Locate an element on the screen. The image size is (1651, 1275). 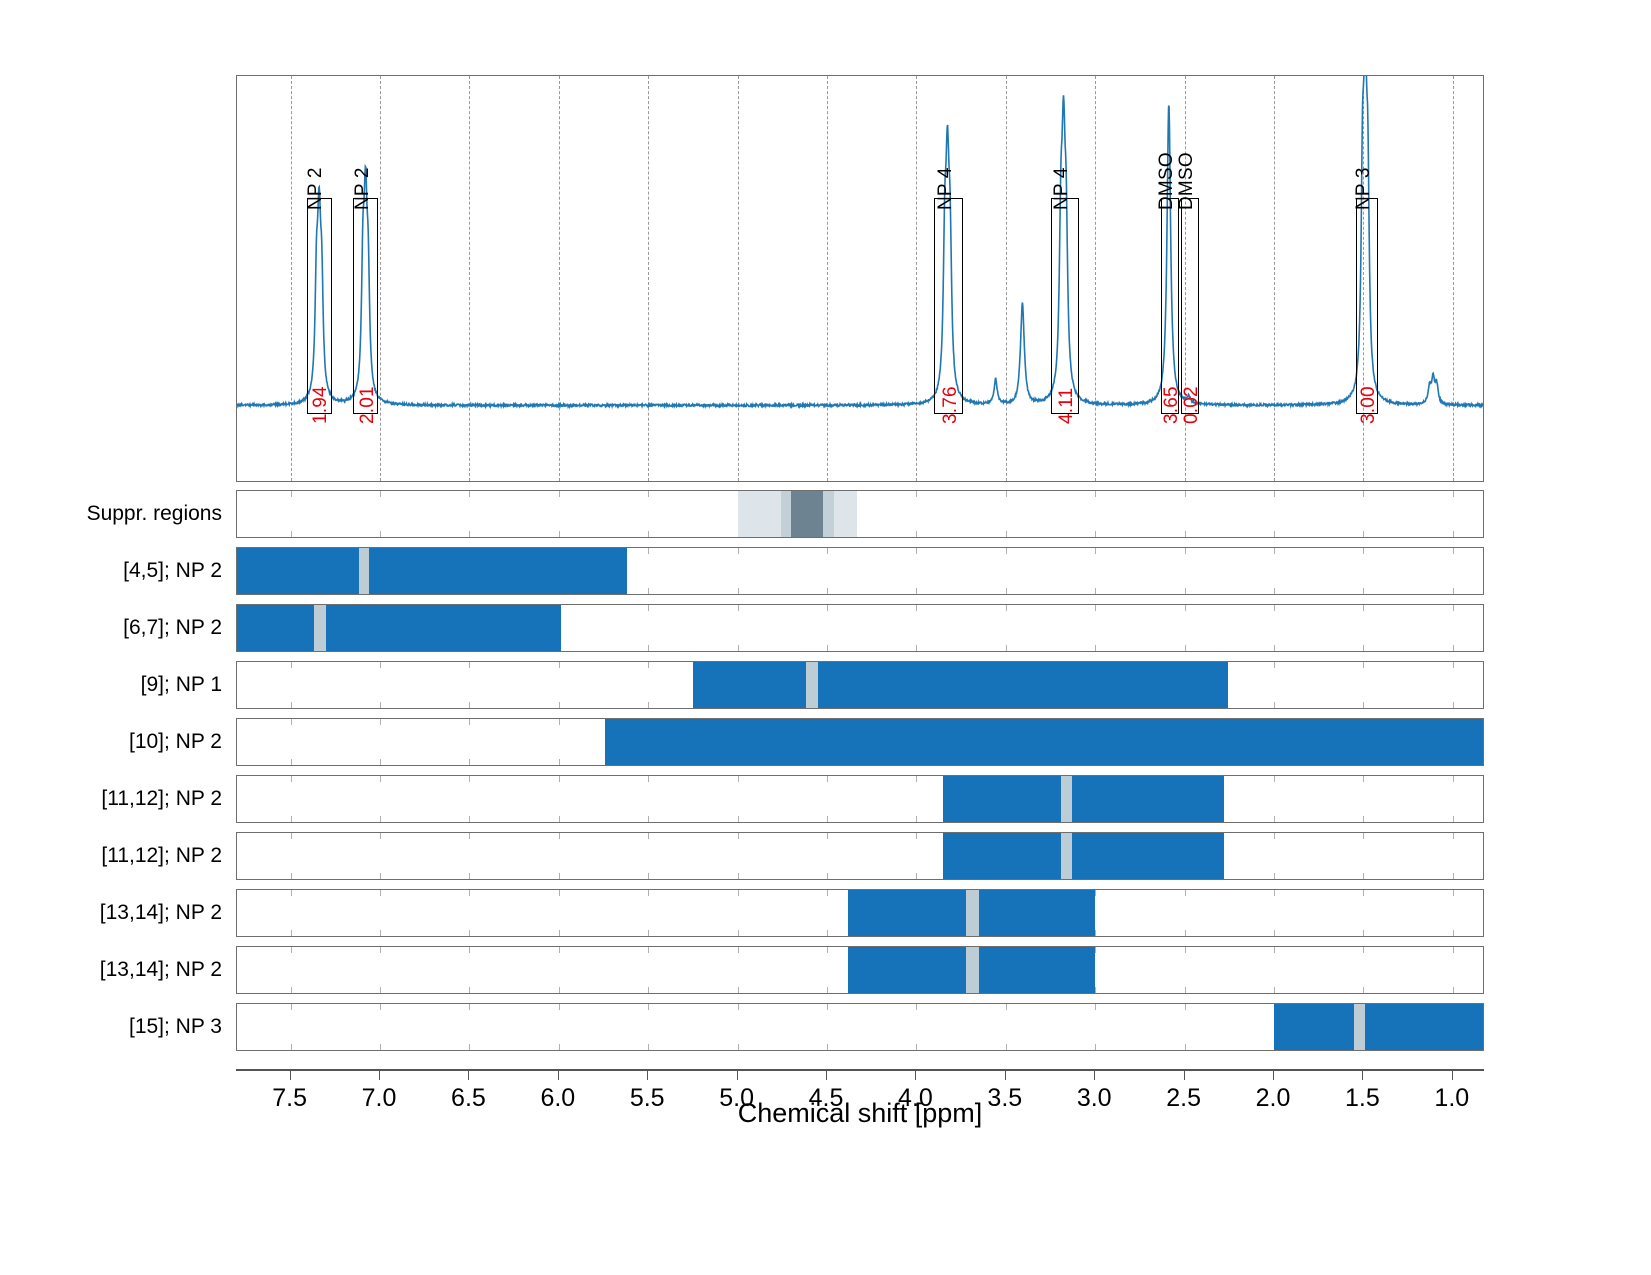
integral-value: 2.01 is located at coordinates (367, 405).